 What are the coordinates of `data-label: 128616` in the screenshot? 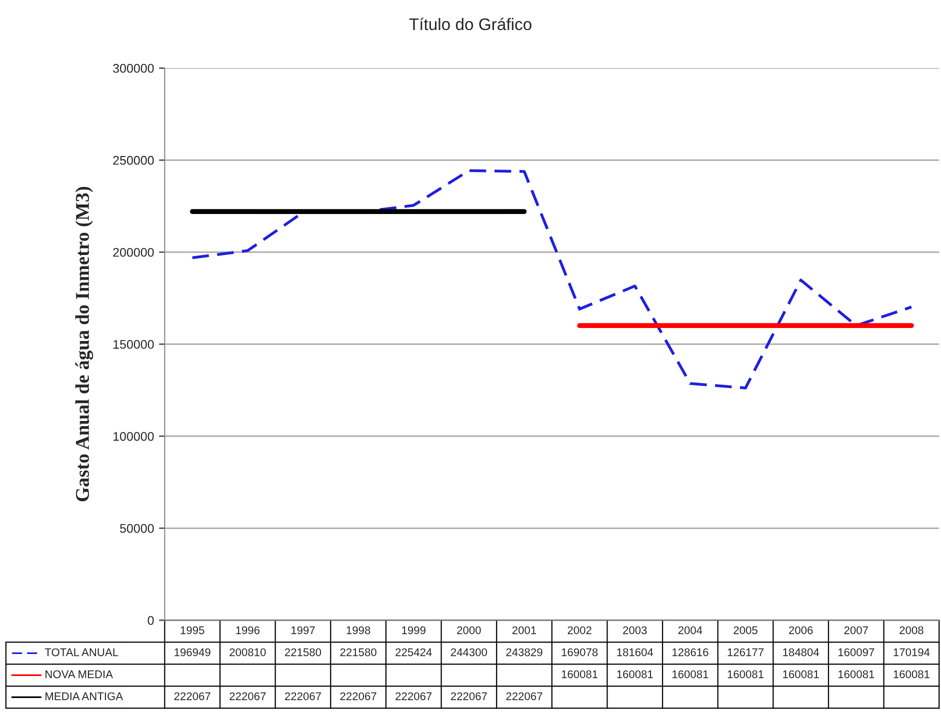 It's located at (690, 652).